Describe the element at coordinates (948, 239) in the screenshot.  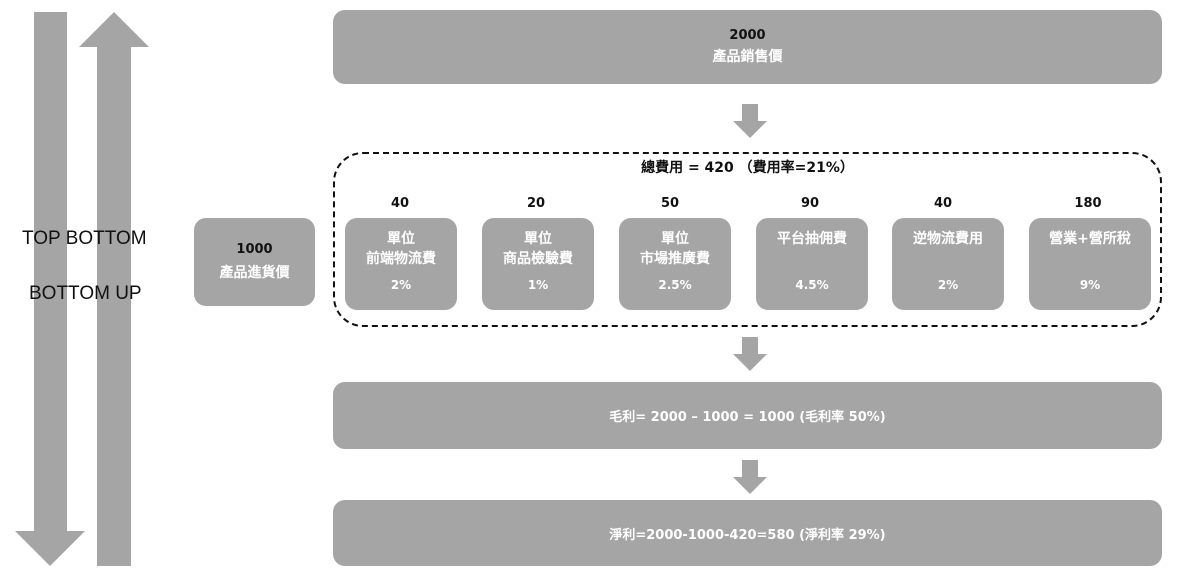
I see `expense-label: 逆物流費用` at that location.